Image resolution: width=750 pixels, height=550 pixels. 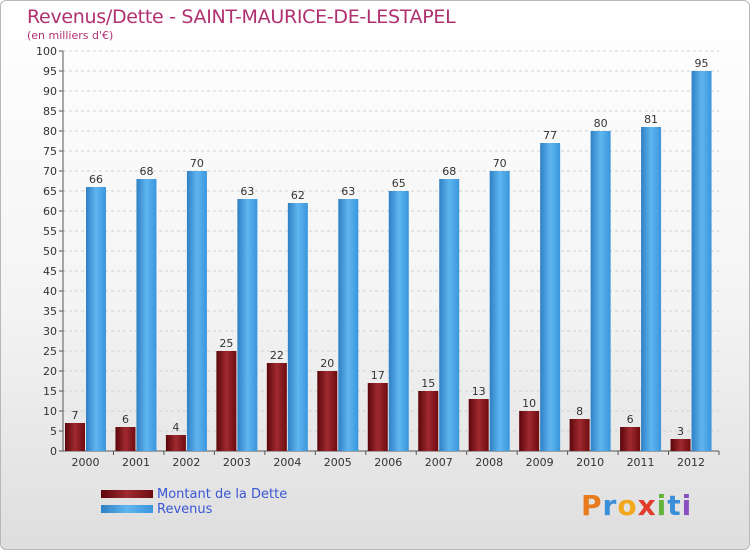 What do you see at coordinates (46, 51) in the screenshot?
I see `y-tick-label: 100` at bounding box center [46, 51].